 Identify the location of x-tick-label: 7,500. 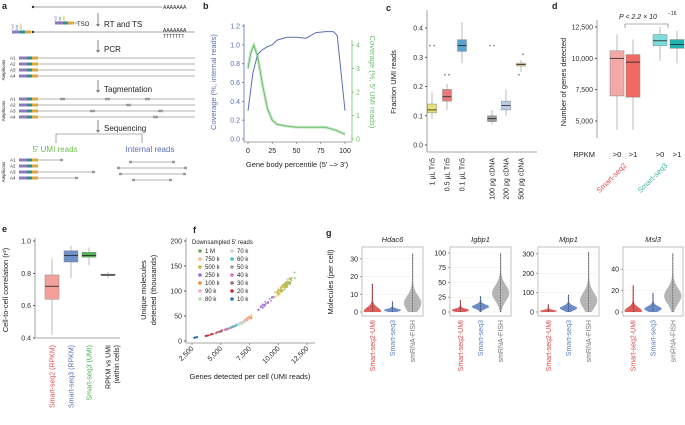
(244, 353).